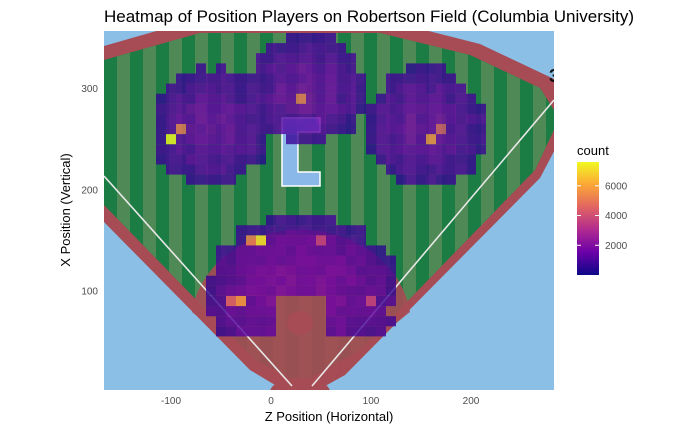 This screenshot has width=700, height=432. Describe the element at coordinates (65, 209) in the screenshot. I see `y-axis-title: X Position (Vertical)` at that location.